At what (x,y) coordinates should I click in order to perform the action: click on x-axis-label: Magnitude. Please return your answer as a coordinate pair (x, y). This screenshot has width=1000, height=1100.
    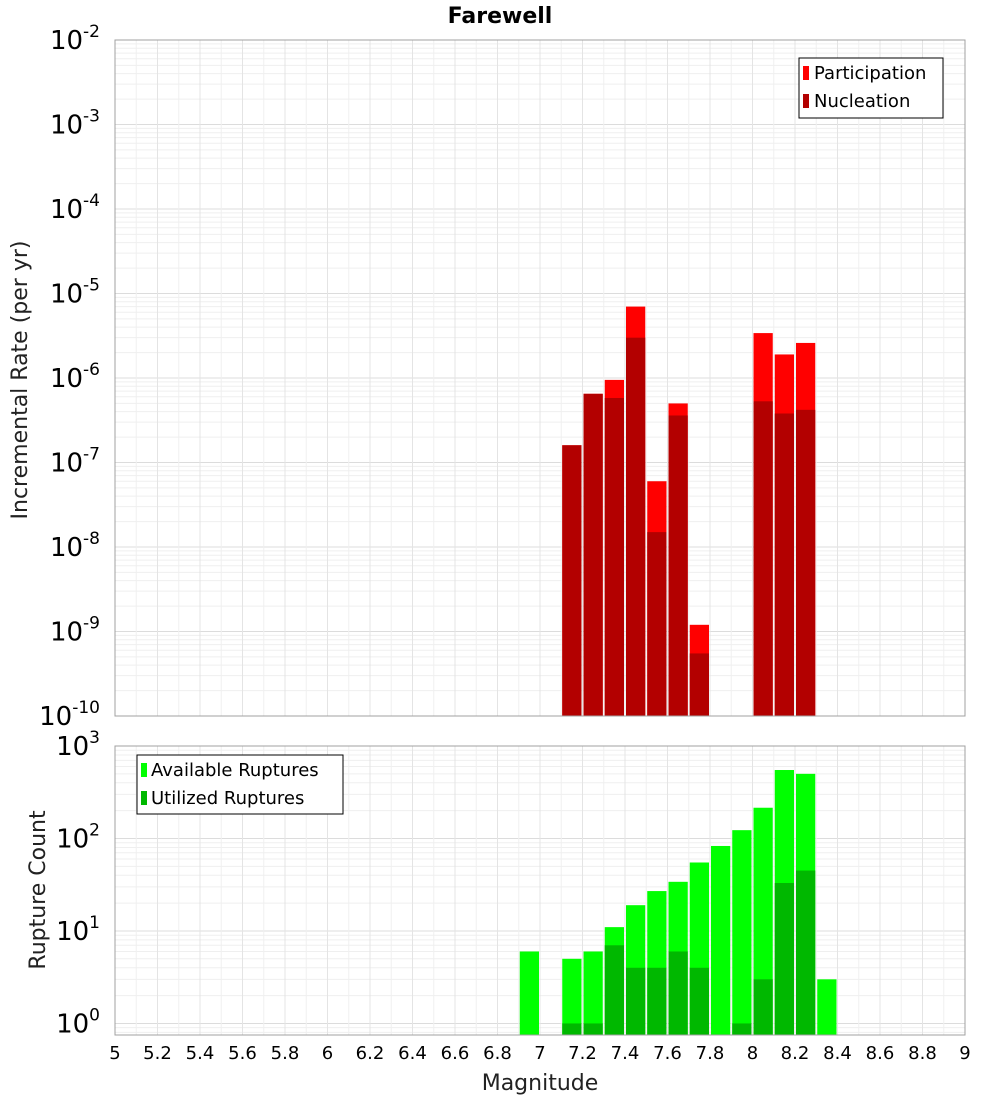
    Looking at the image, I should click on (540, 1083).